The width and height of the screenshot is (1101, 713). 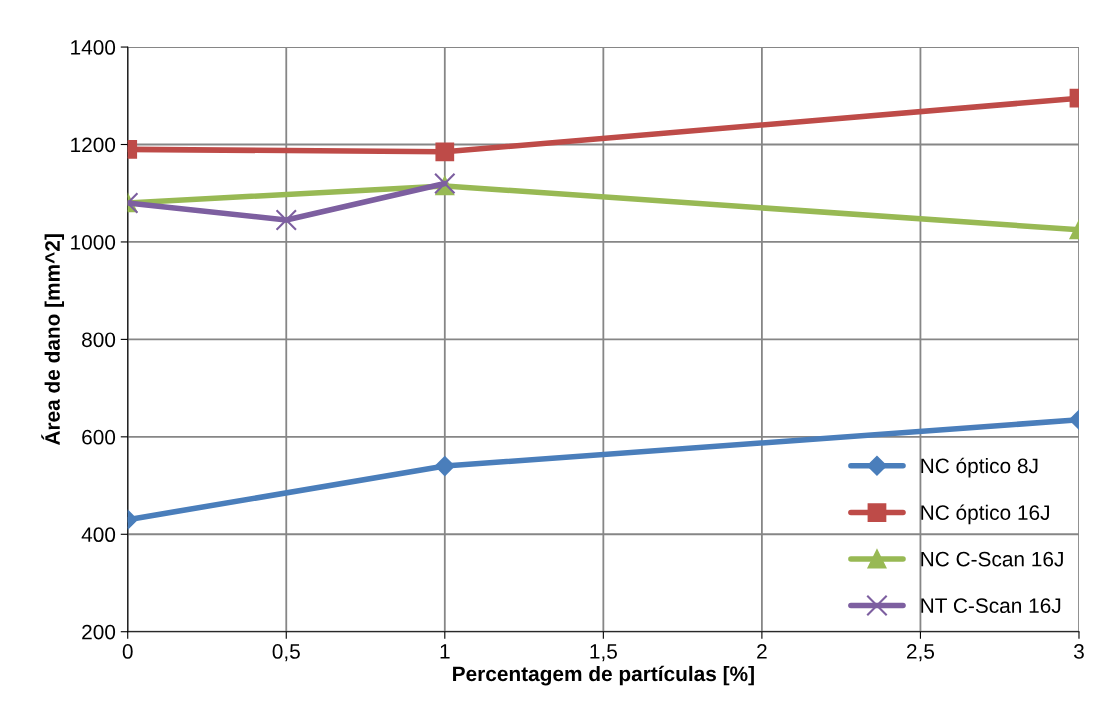 I want to click on x-tick-label: 0,5, so click(x=286, y=653).